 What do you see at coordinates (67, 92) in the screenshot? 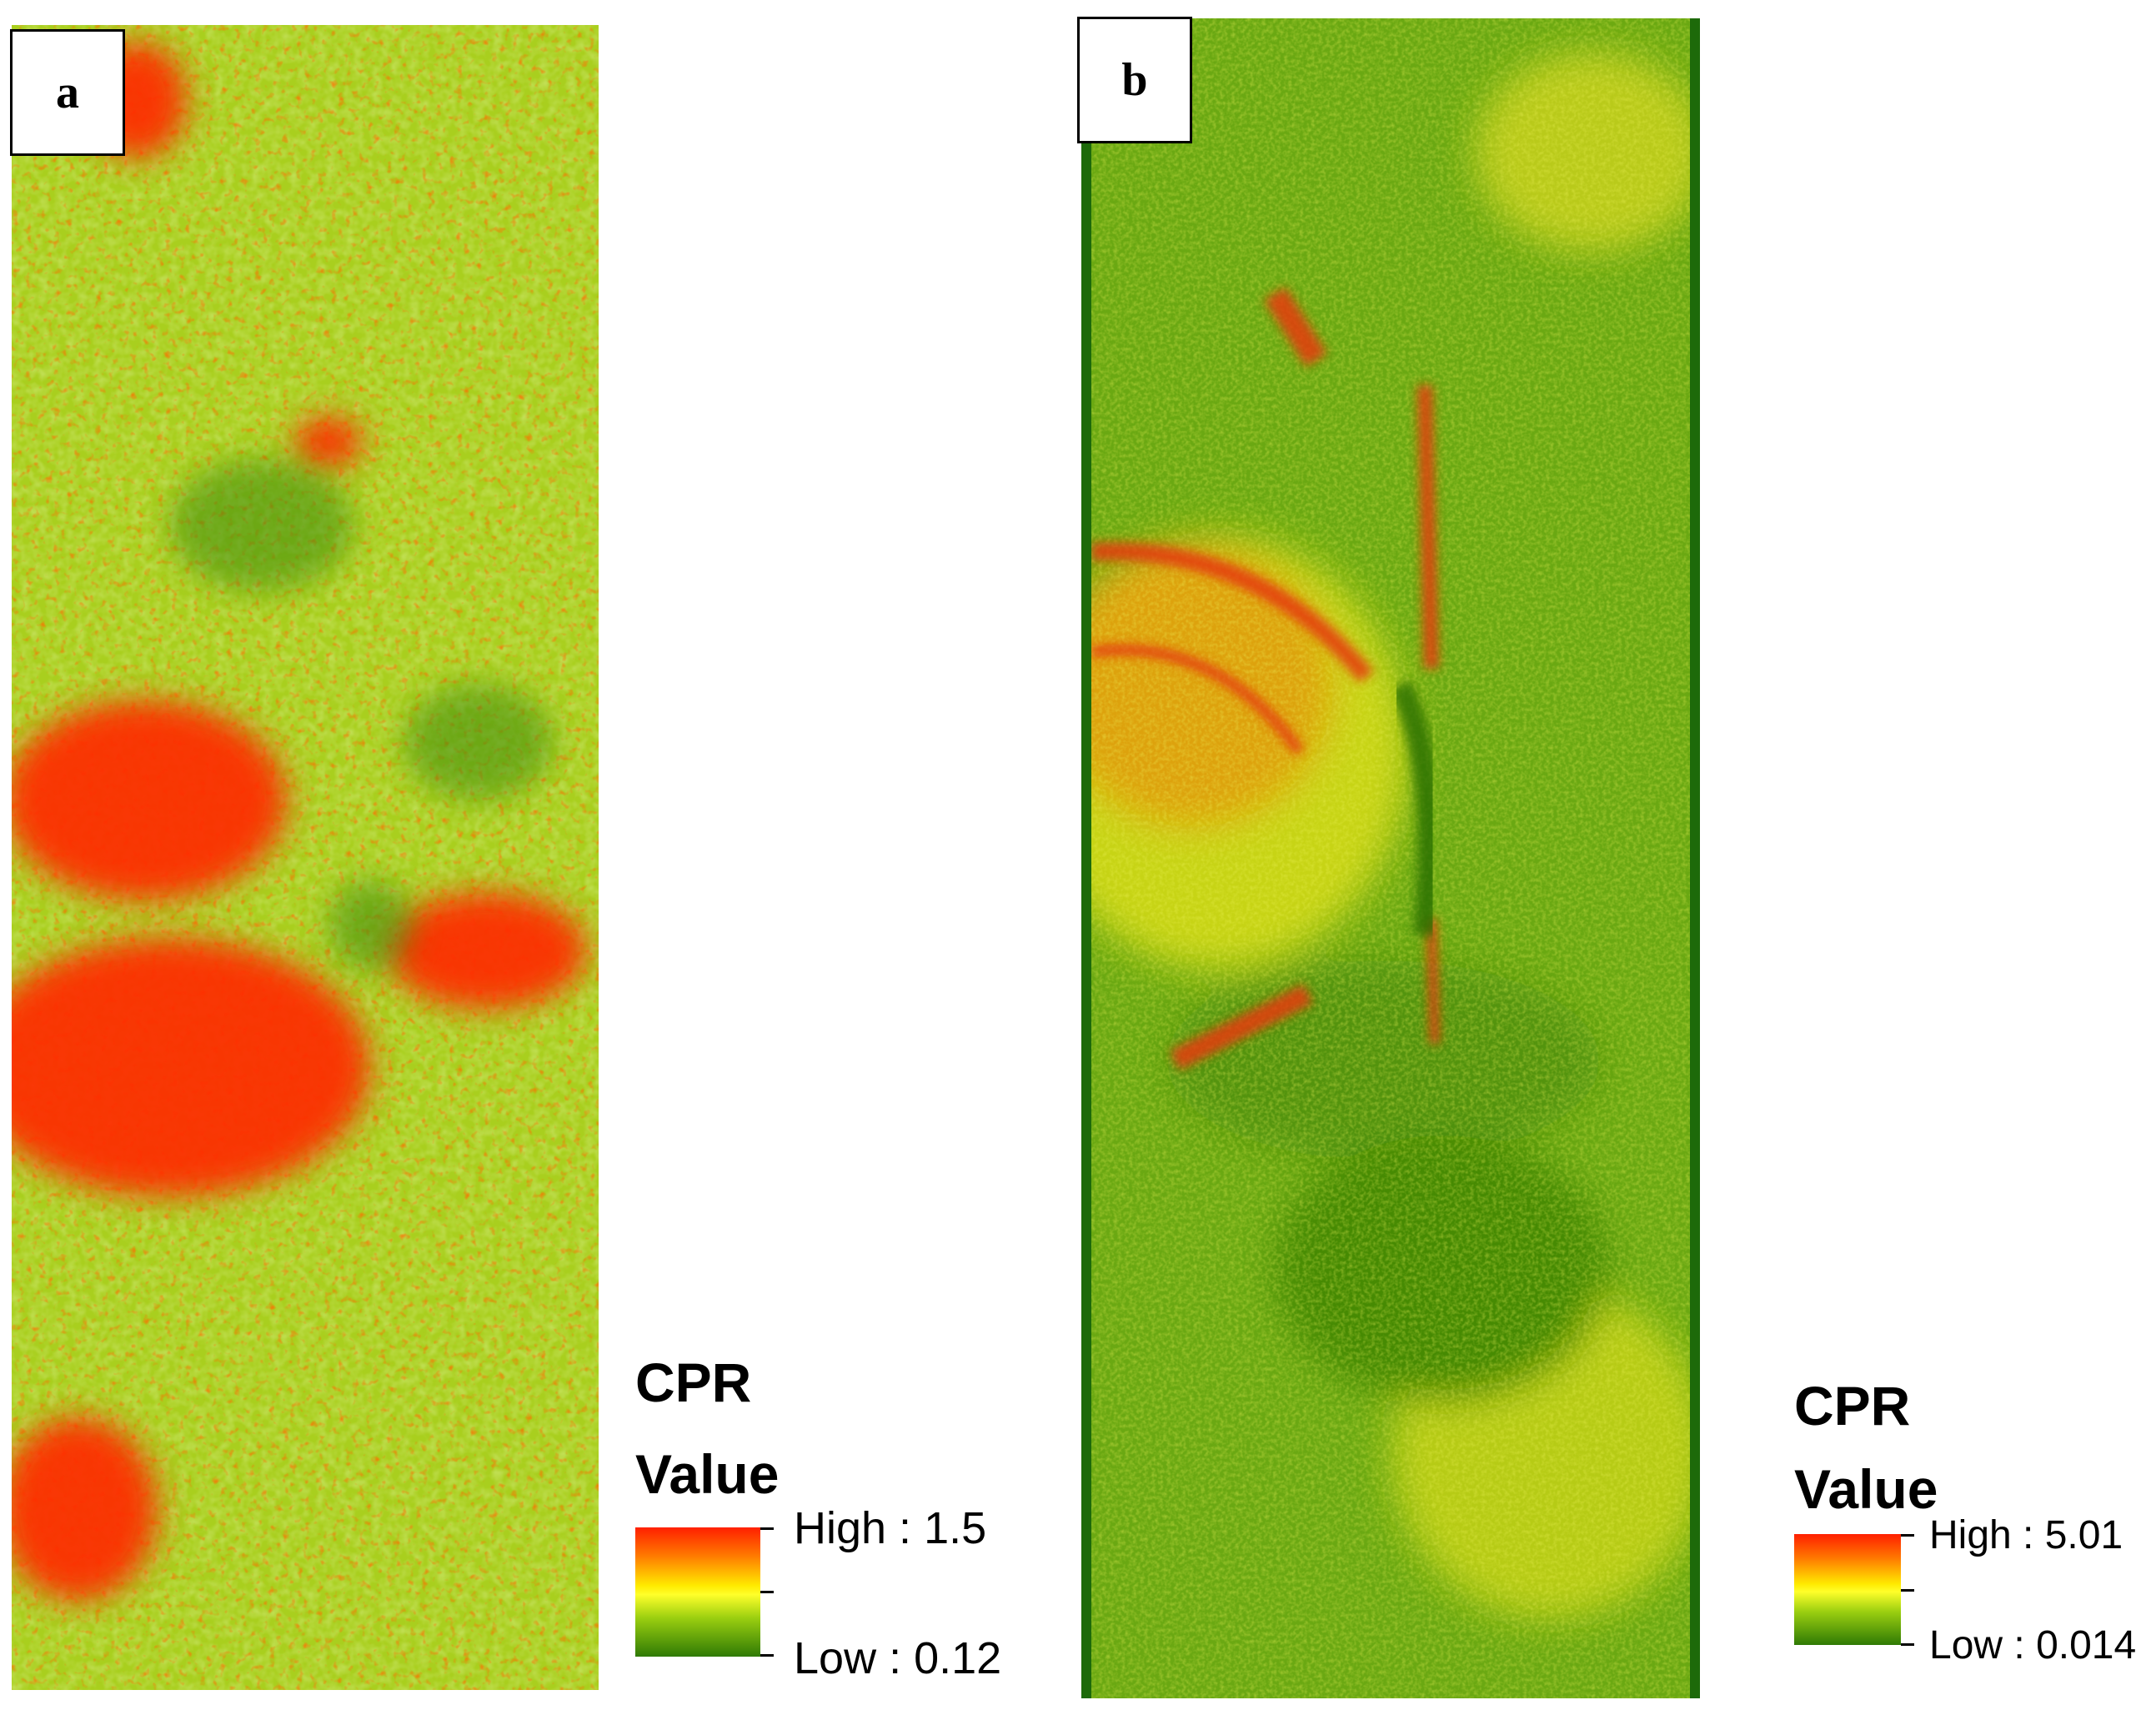
I see `panel-label-a: a` at bounding box center [67, 92].